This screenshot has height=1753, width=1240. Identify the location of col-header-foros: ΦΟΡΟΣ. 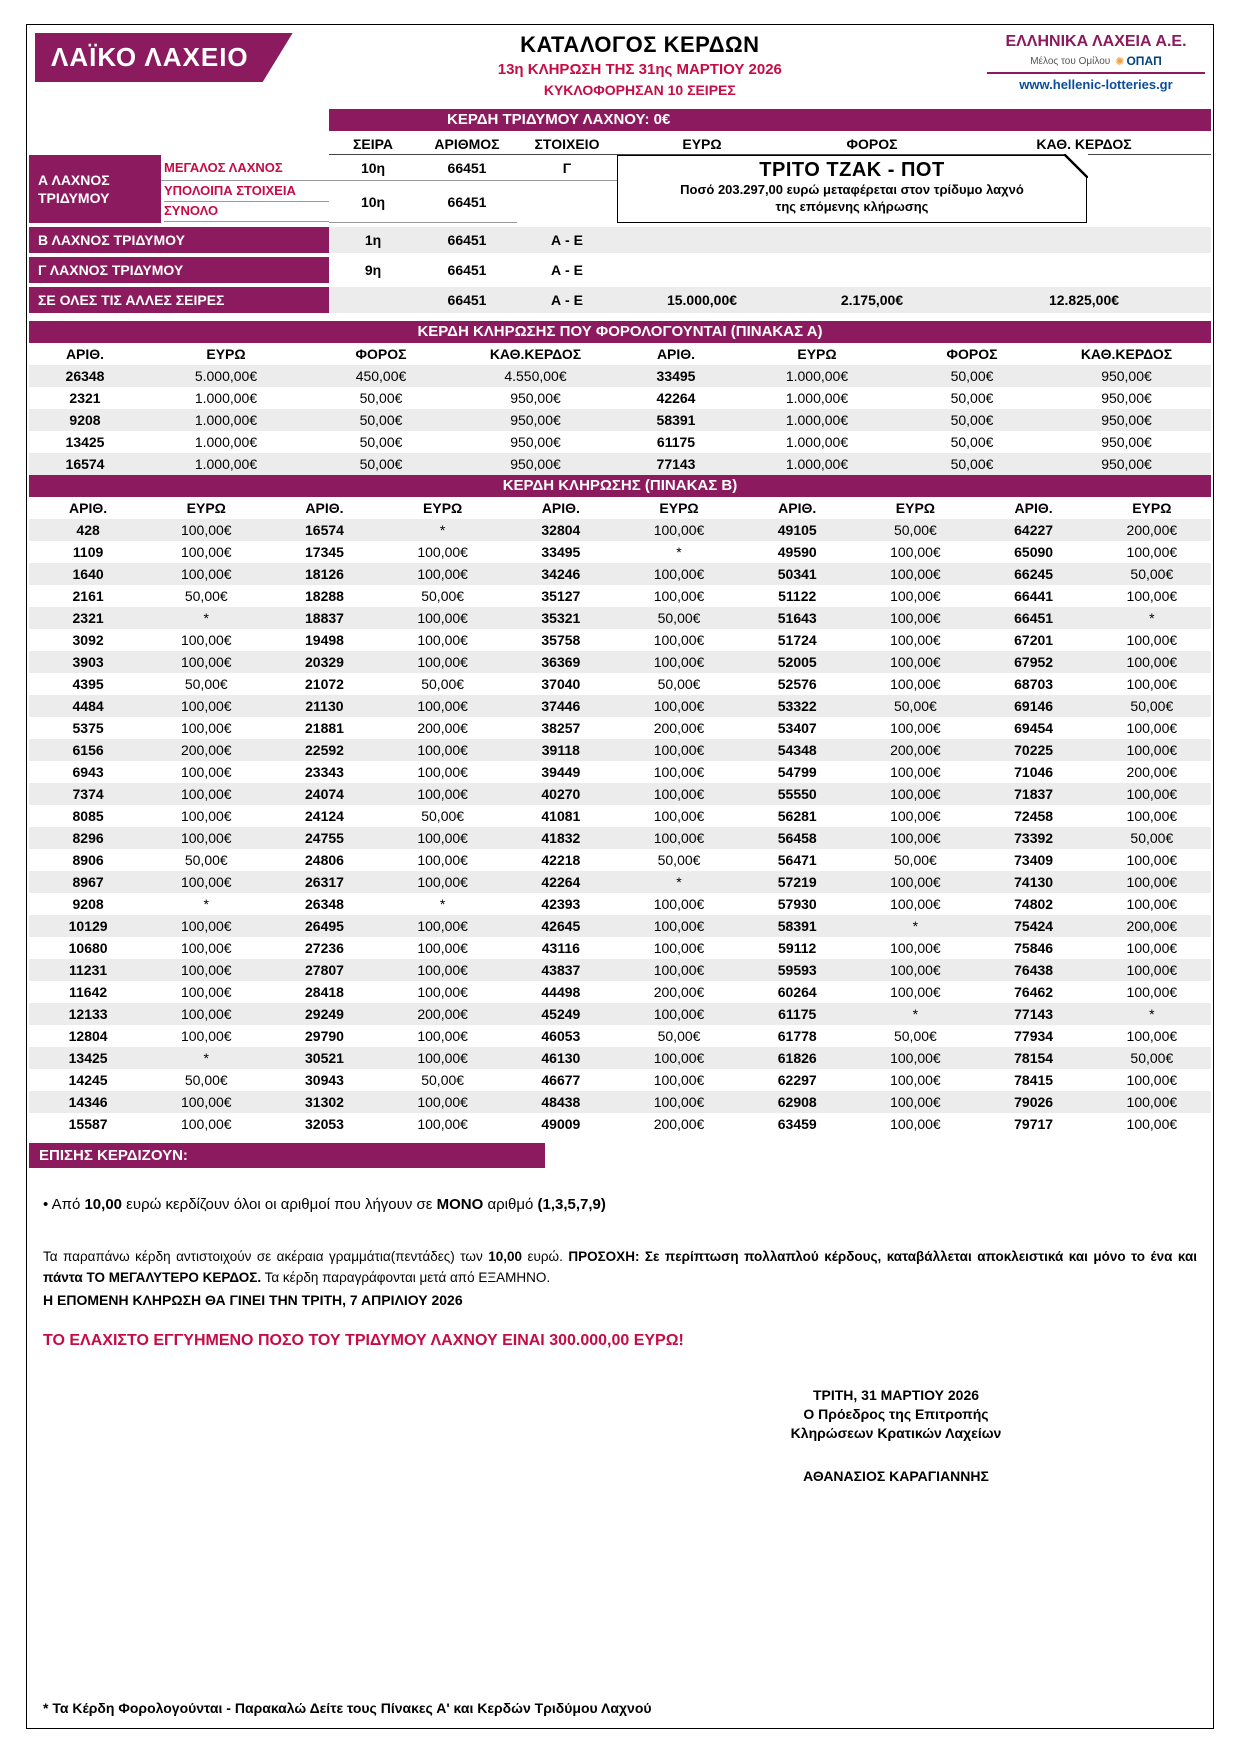
(872, 144).